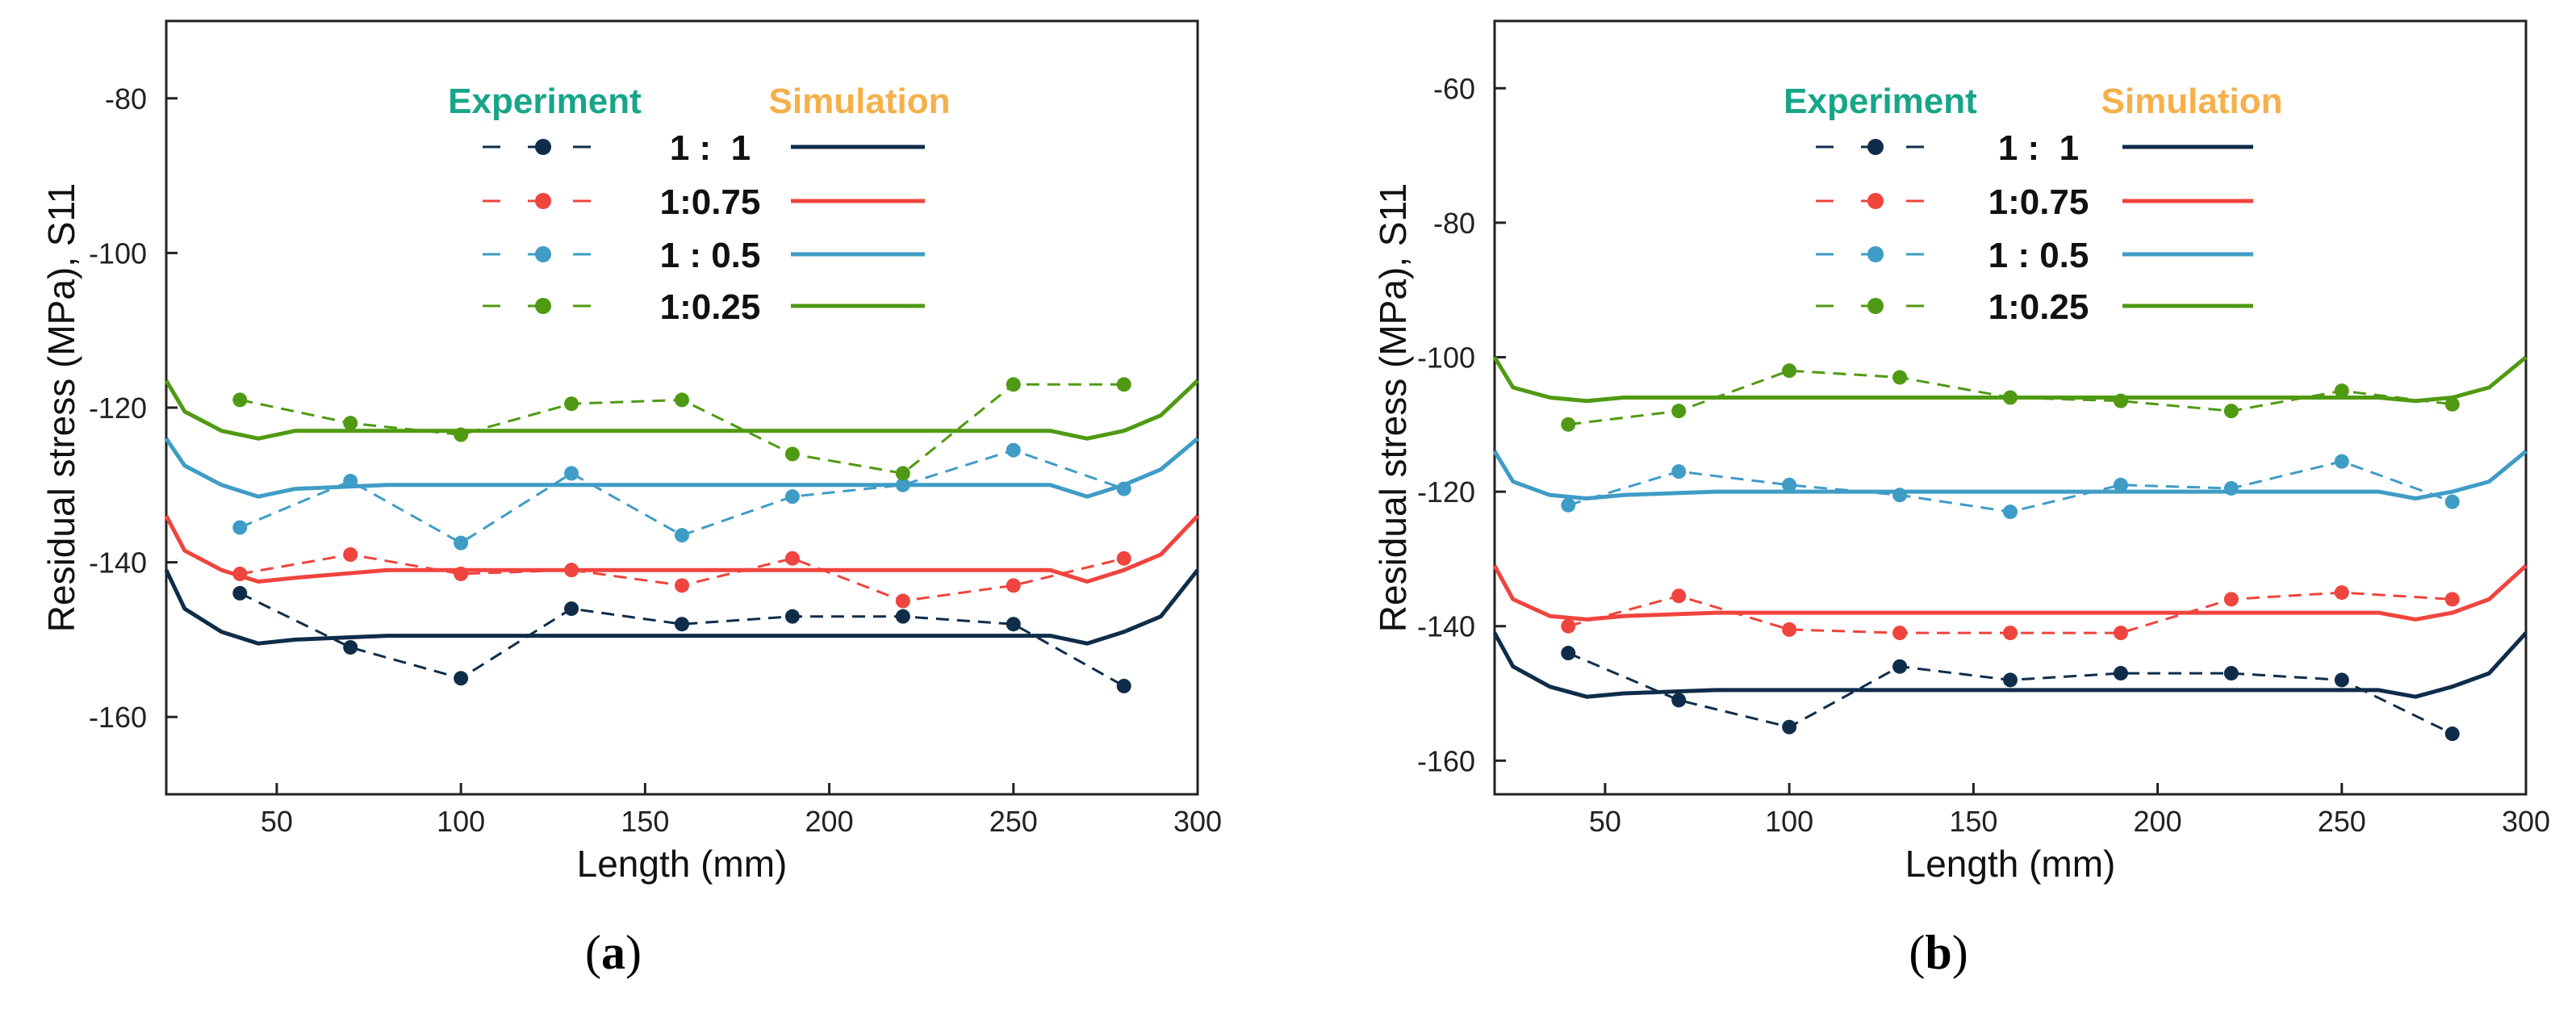 Image resolution: width=2576 pixels, height=1009 pixels. Describe the element at coordinates (1446, 760) in the screenshot. I see `y-tick-label: -160` at that location.